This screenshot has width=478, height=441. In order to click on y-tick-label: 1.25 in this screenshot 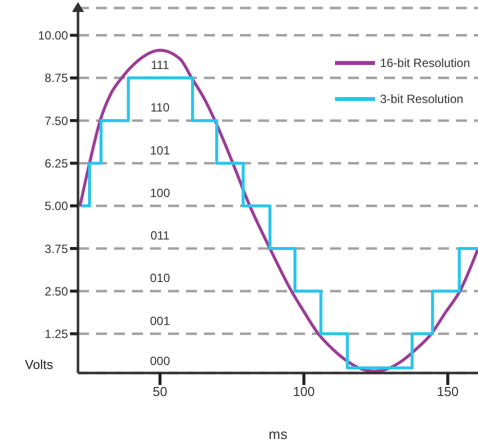, I will do `click(56, 334)`.